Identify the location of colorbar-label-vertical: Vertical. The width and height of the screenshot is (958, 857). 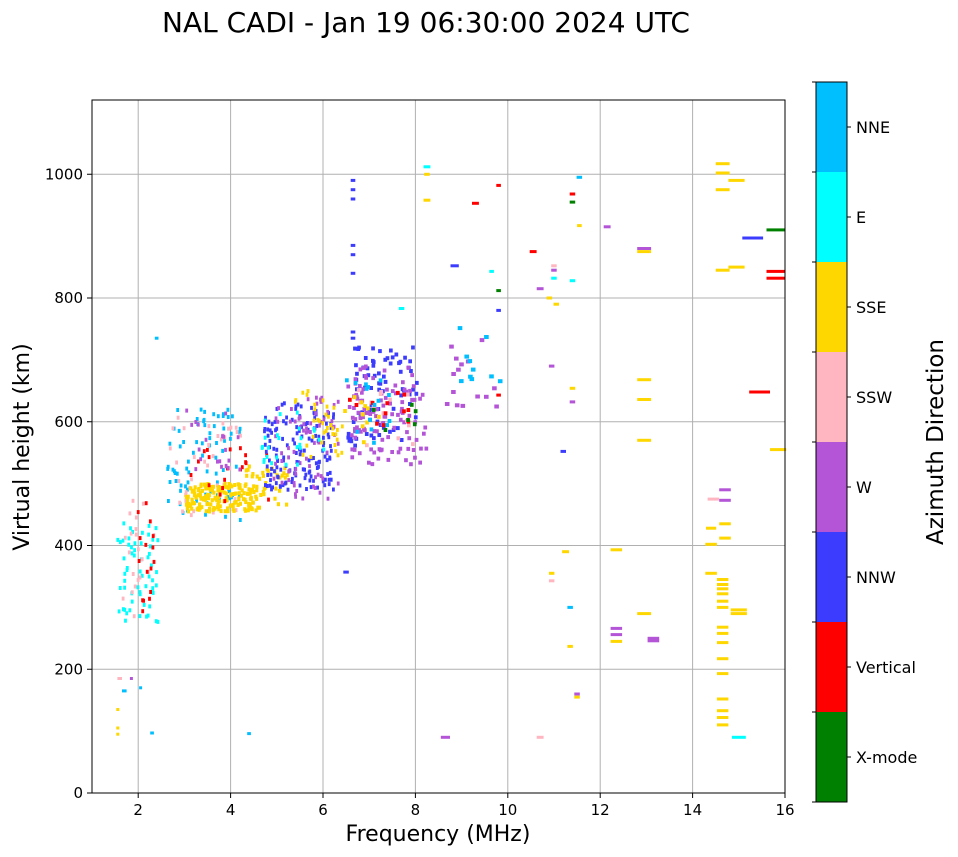
(886, 667).